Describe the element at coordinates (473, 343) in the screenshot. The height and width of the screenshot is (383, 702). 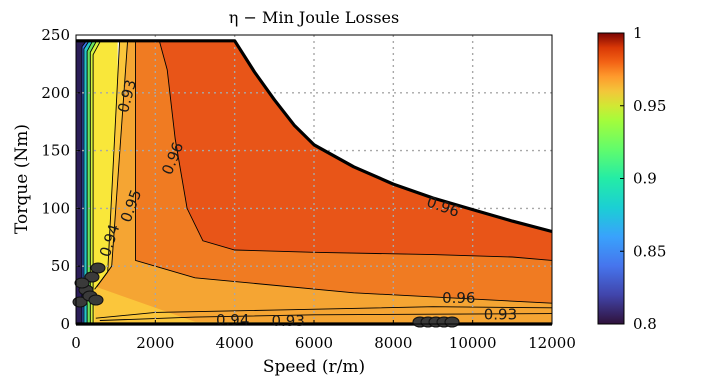
I see `x-tick-label-5: 10000` at that location.